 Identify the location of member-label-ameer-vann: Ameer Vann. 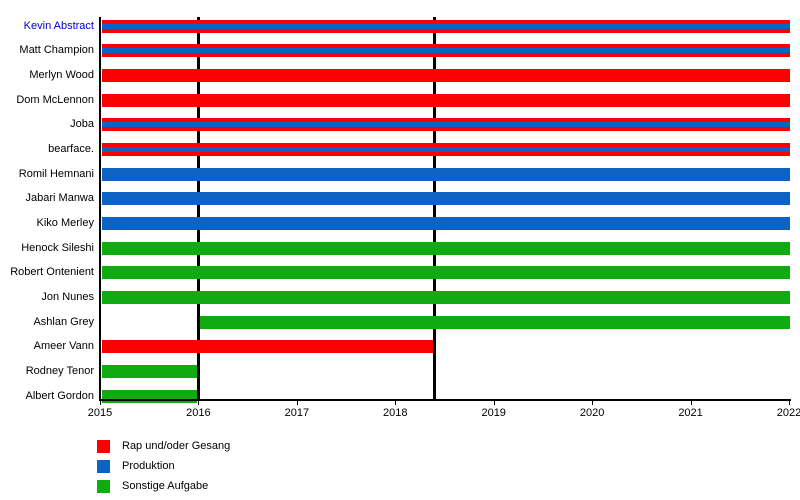
(63, 346).